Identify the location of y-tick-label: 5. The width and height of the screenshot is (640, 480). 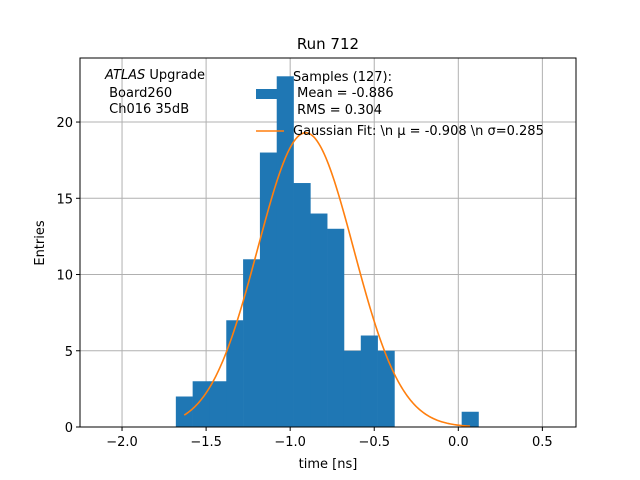
(69, 352).